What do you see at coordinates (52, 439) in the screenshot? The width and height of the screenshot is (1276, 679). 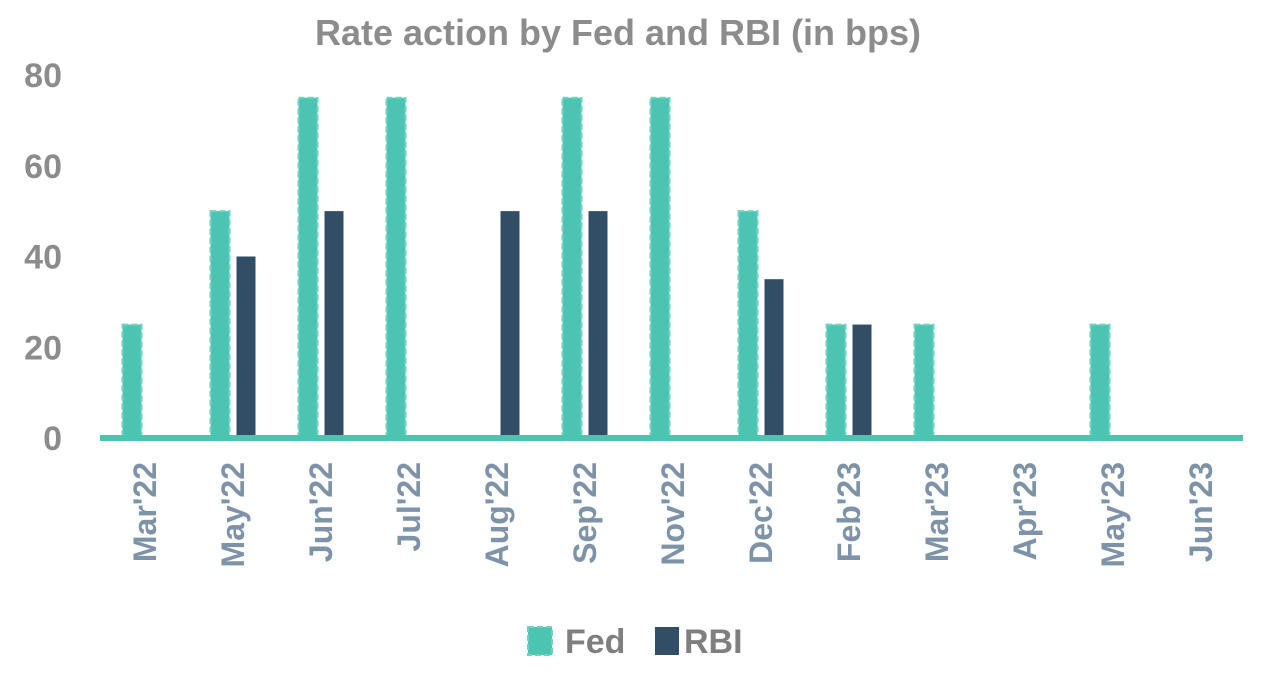 I see `y-tick-label: 0` at bounding box center [52, 439].